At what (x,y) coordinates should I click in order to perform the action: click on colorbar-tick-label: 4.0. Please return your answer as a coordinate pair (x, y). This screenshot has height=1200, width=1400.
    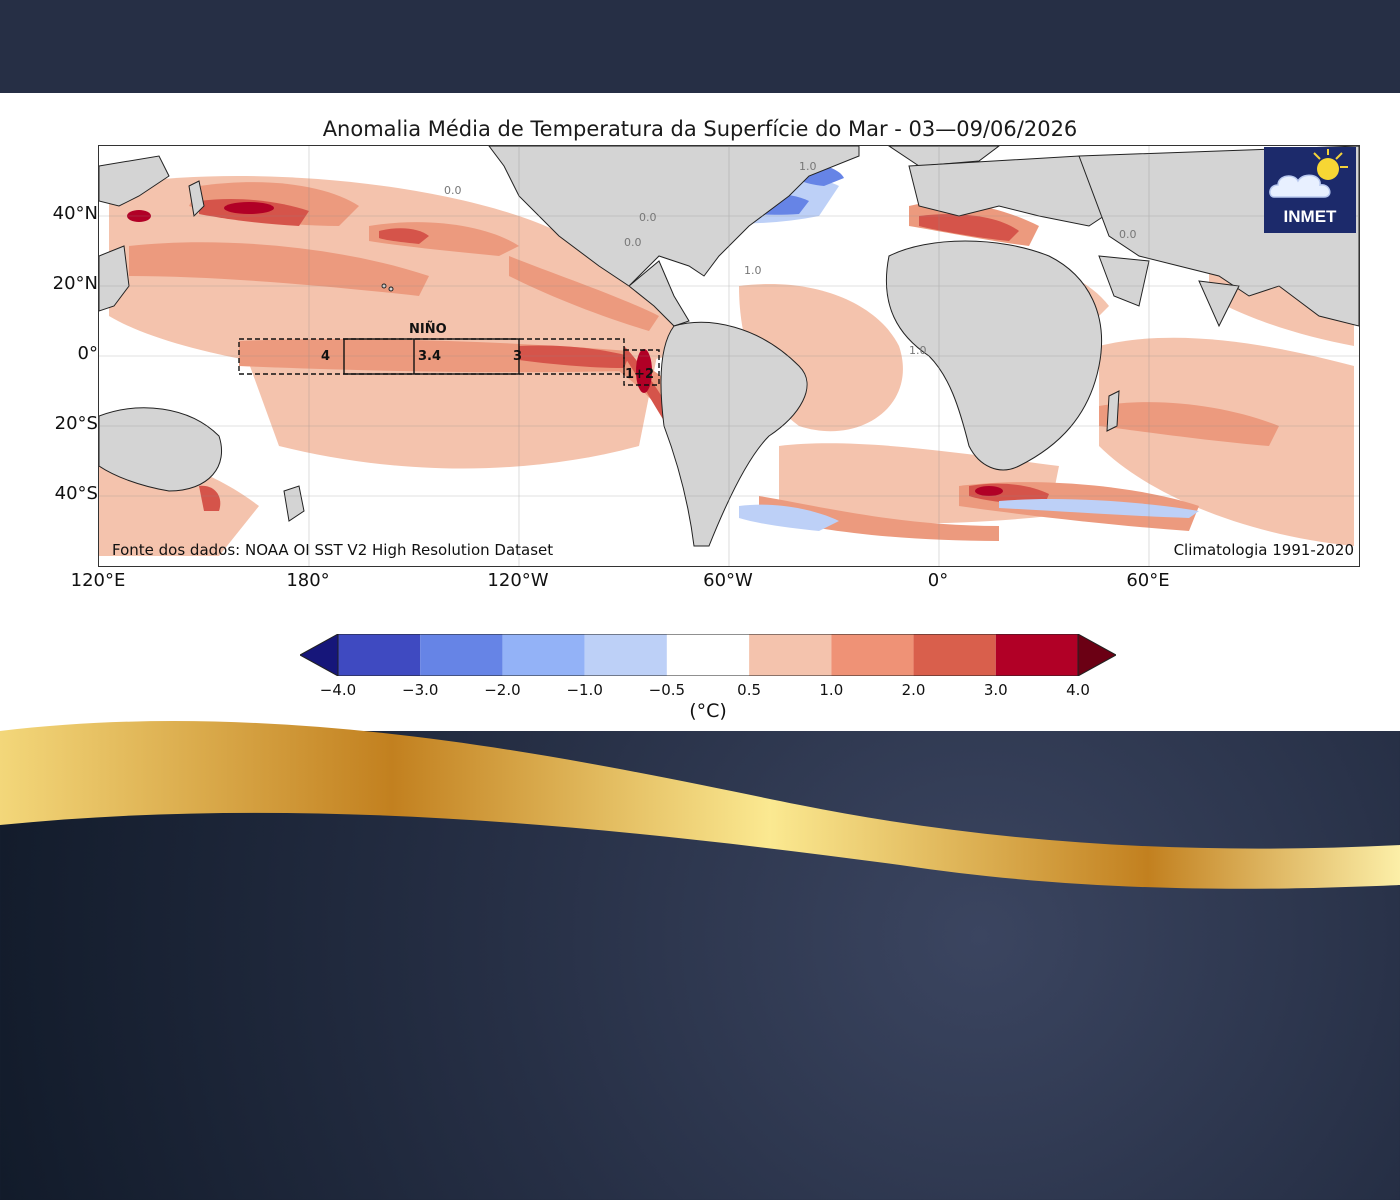
    Looking at the image, I should click on (1078, 690).